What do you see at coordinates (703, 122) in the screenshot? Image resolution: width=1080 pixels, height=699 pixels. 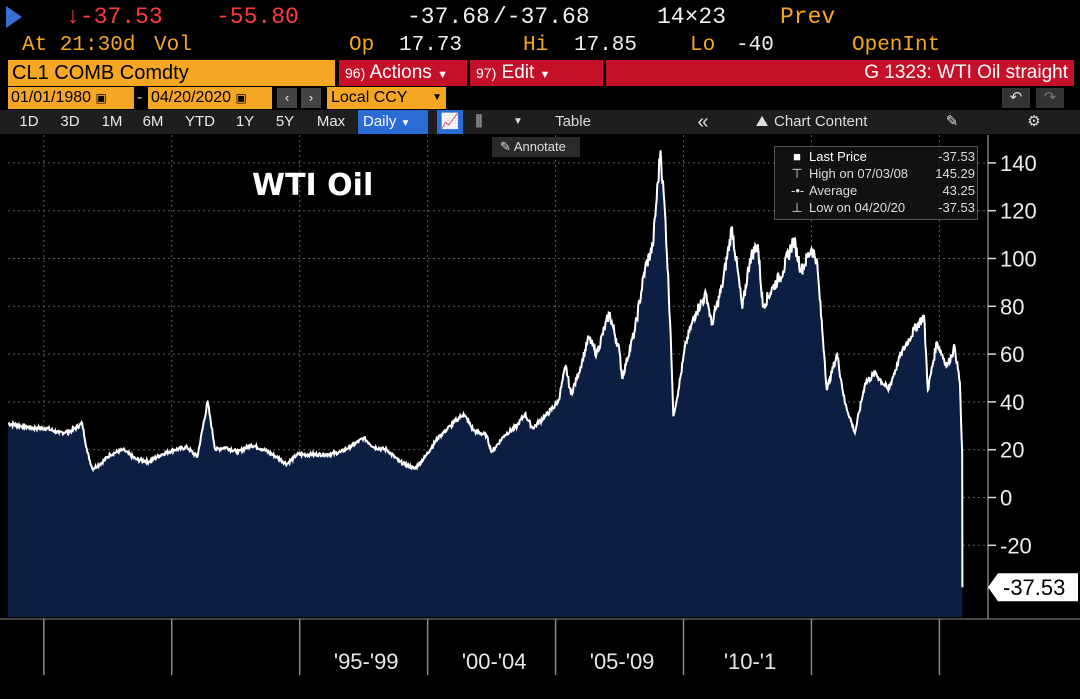 I see `collapse-icon: «` at bounding box center [703, 122].